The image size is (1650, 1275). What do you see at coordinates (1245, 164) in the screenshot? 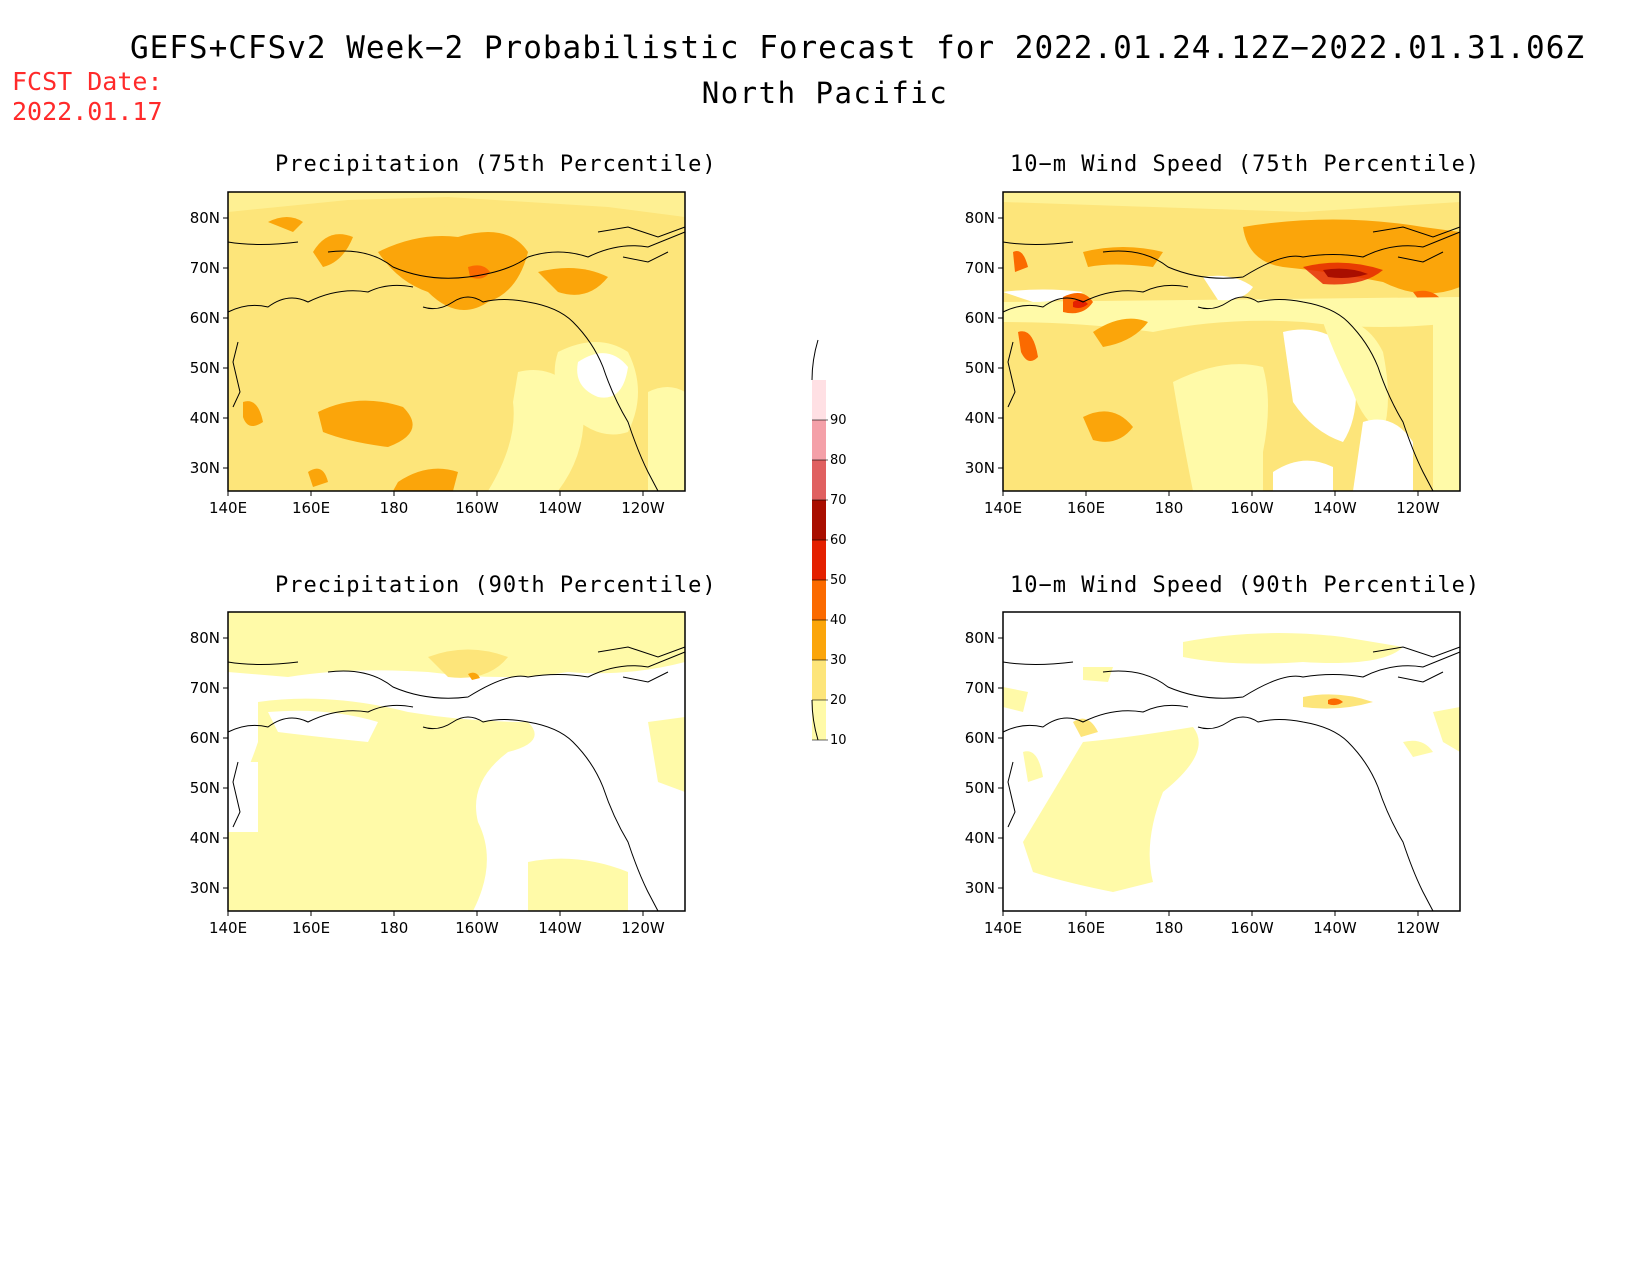
I see `panel-title-wind-75: 10−m Wind Speed (75th Percentile)` at bounding box center [1245, 164].